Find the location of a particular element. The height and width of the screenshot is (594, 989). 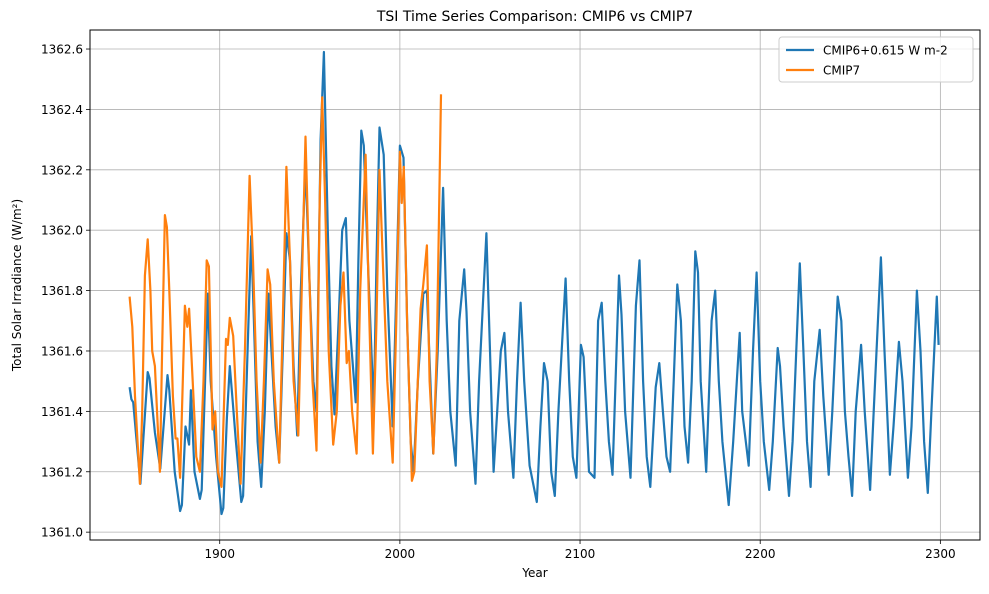

y-tick-label: 1361.6 is located at coordinates (62, 351).